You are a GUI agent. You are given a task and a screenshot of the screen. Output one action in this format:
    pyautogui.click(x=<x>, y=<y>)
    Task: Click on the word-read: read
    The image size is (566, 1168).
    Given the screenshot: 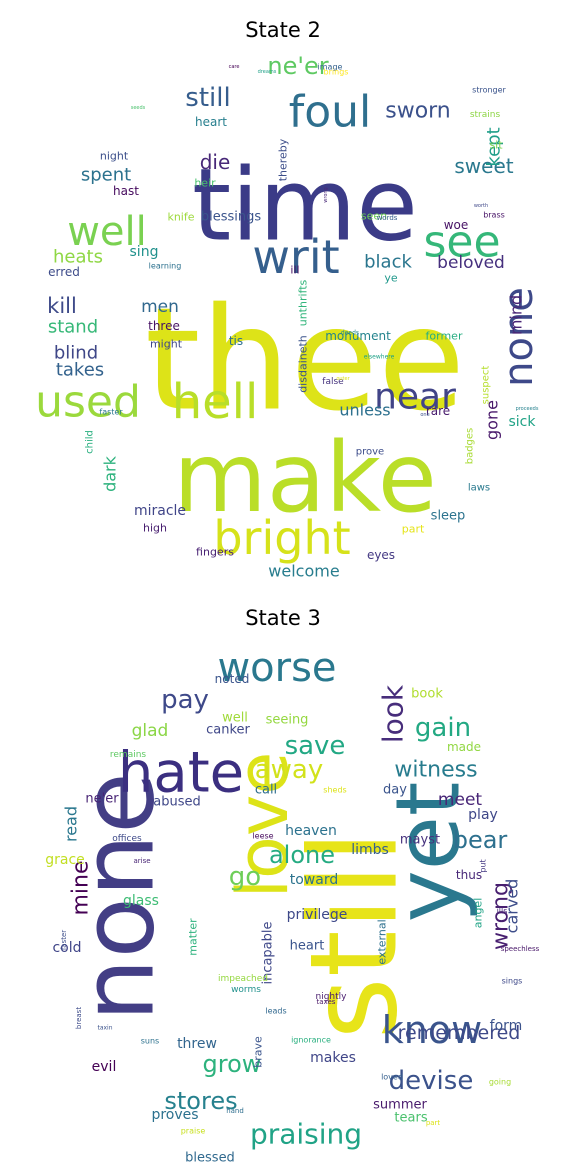 What is the action you would take?
    pyautogui.click(x=71, y=824)
    